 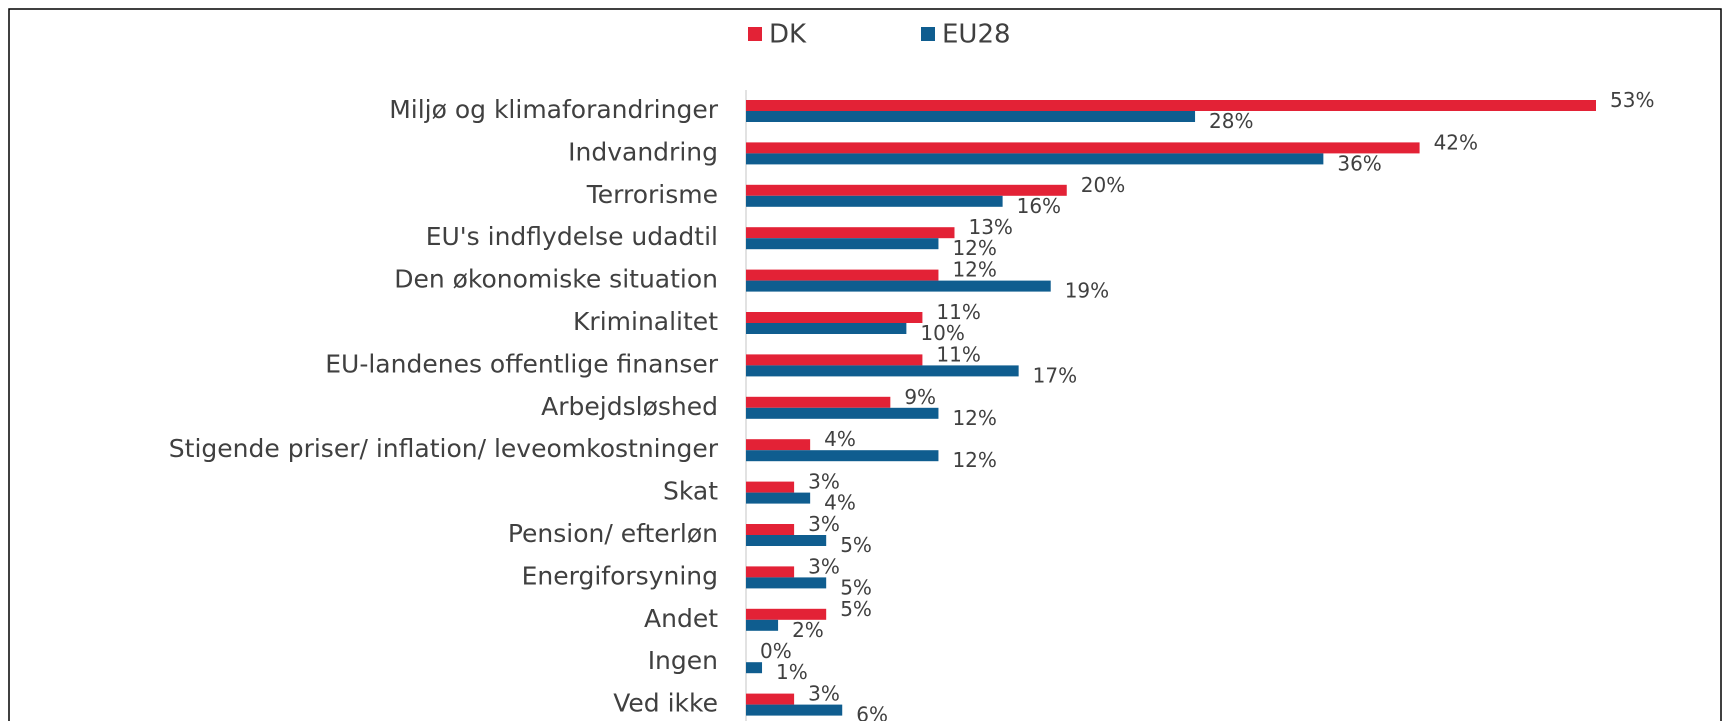 I want to click on value-label: 0%, so click(x=776, y=651).